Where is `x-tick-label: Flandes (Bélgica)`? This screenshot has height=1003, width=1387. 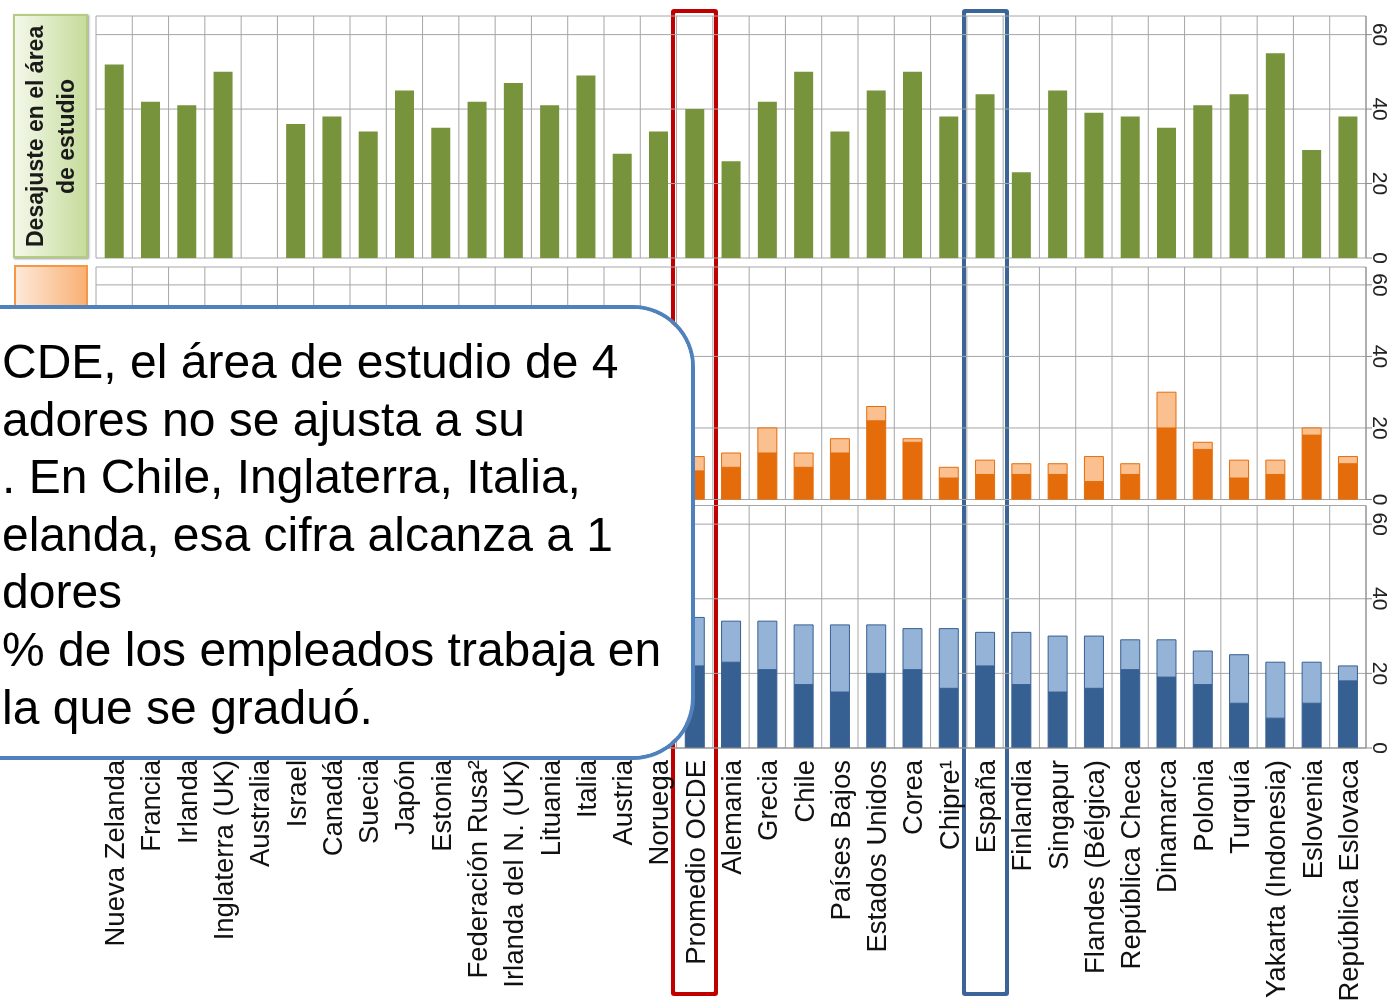 x-tick-label: Flandes (Bélgica) is located at coordinates (1094, 867).